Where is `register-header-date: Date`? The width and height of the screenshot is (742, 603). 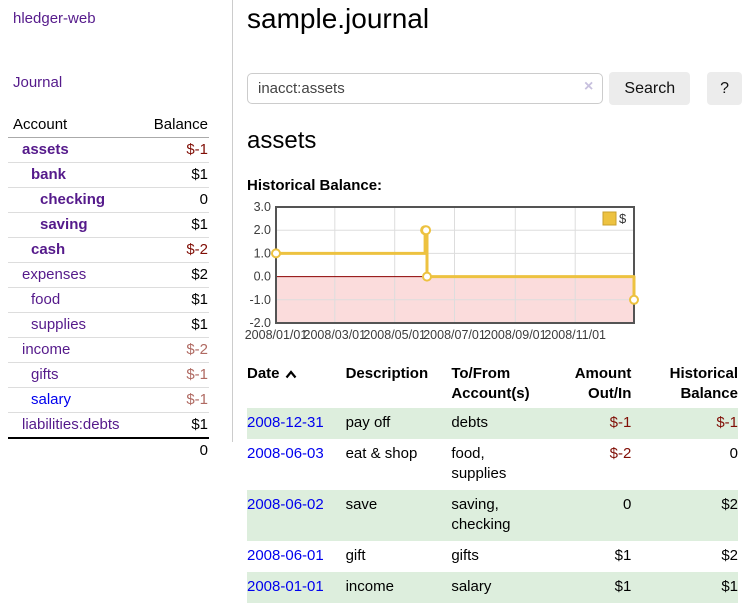 register-header-date: Date is located at coordinates (296, 384).